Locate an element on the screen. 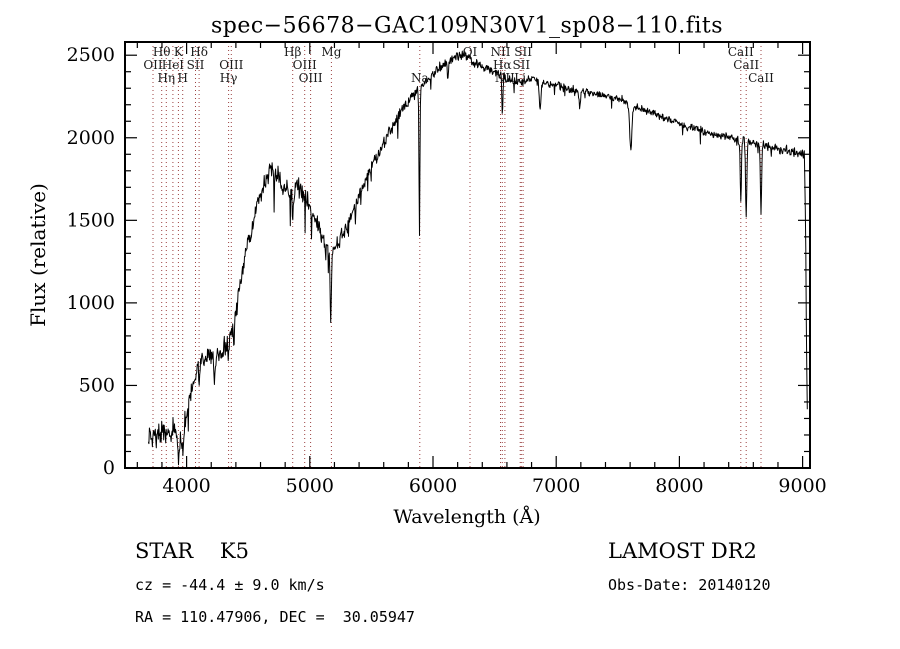 This screenshot has width=900, height=649. spectral-line-label: Hγ is located at coordinates (229, 78).